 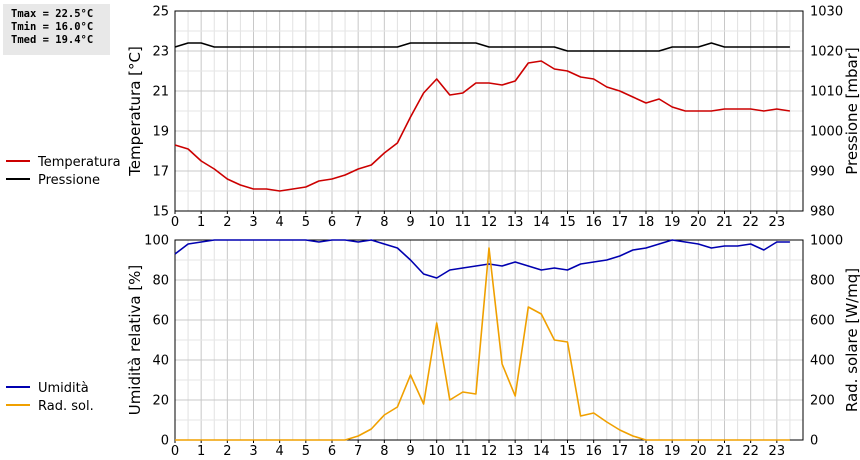 What do you see at coordinates (156, 241) in the screenshot?
I see `panel2-y-tick-label: 100` at bounding box center [156, 241].